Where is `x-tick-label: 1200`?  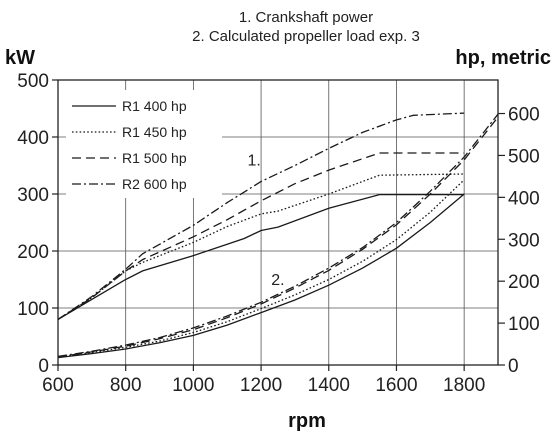 x-tick-label: 1200 is located at coordinates (261, 385).